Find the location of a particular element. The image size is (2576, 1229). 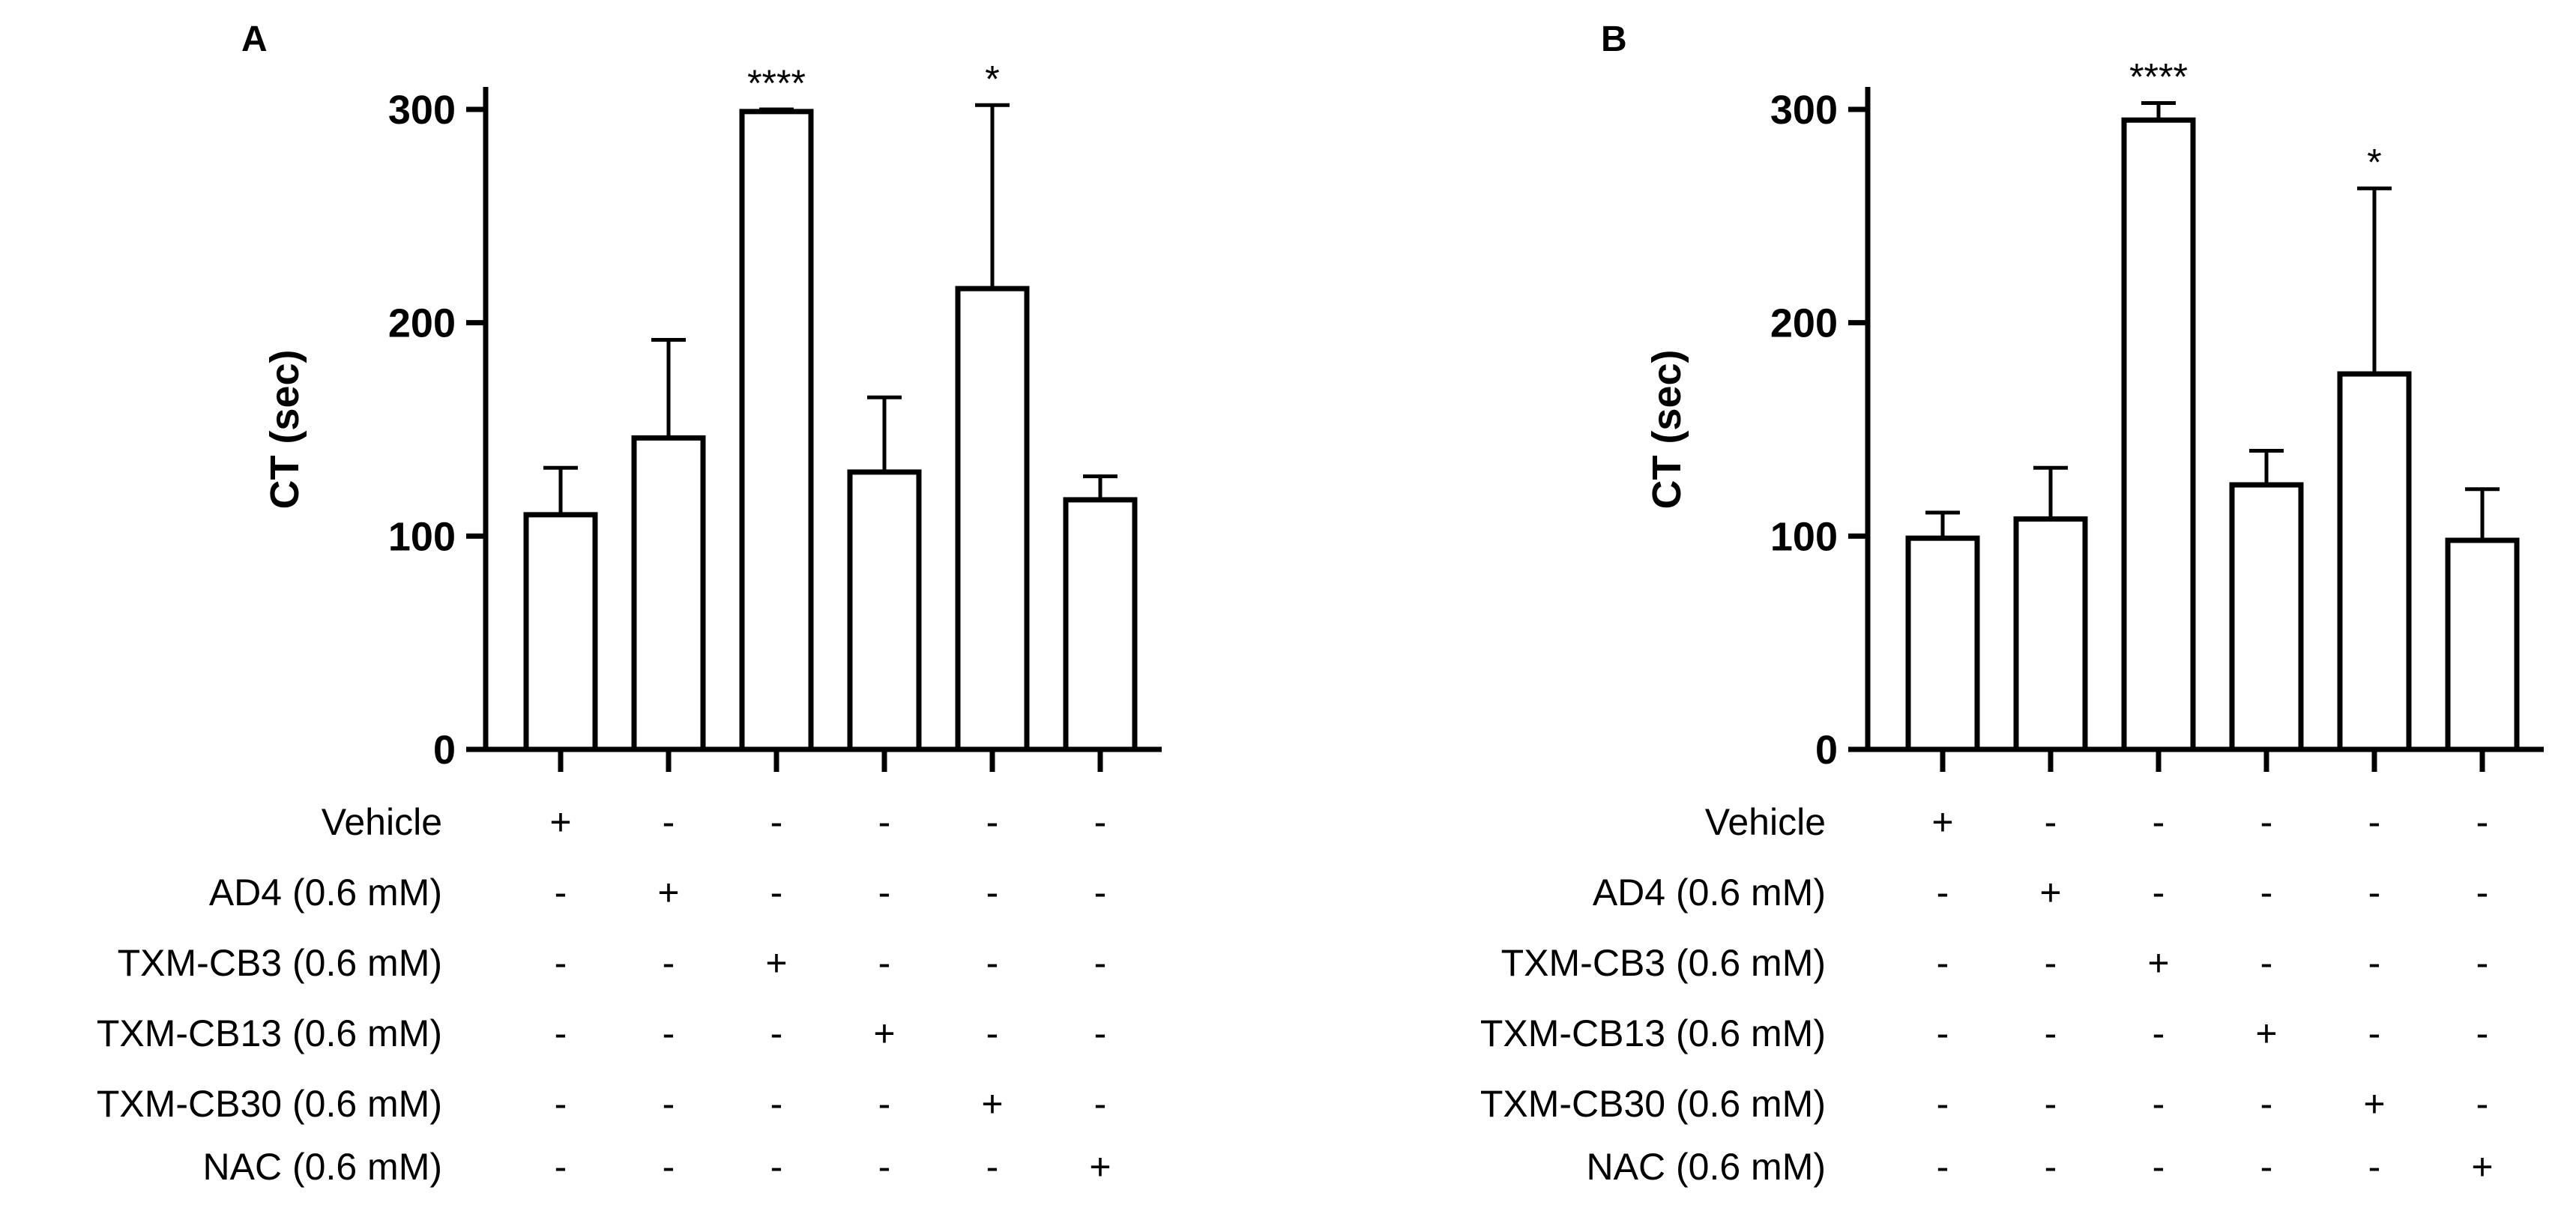

y-tick-label: 300 is located at coordinates (1804, 110).